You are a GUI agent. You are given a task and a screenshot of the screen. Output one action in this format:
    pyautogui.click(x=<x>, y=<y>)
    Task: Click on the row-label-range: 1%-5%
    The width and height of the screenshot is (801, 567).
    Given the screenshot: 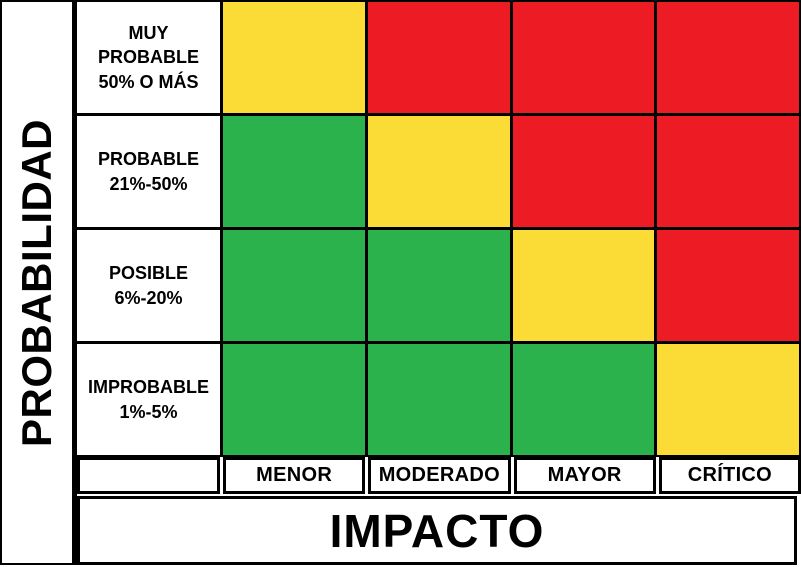 What is the action you would take?
    pyautogui.click(x=148, y=411)
    